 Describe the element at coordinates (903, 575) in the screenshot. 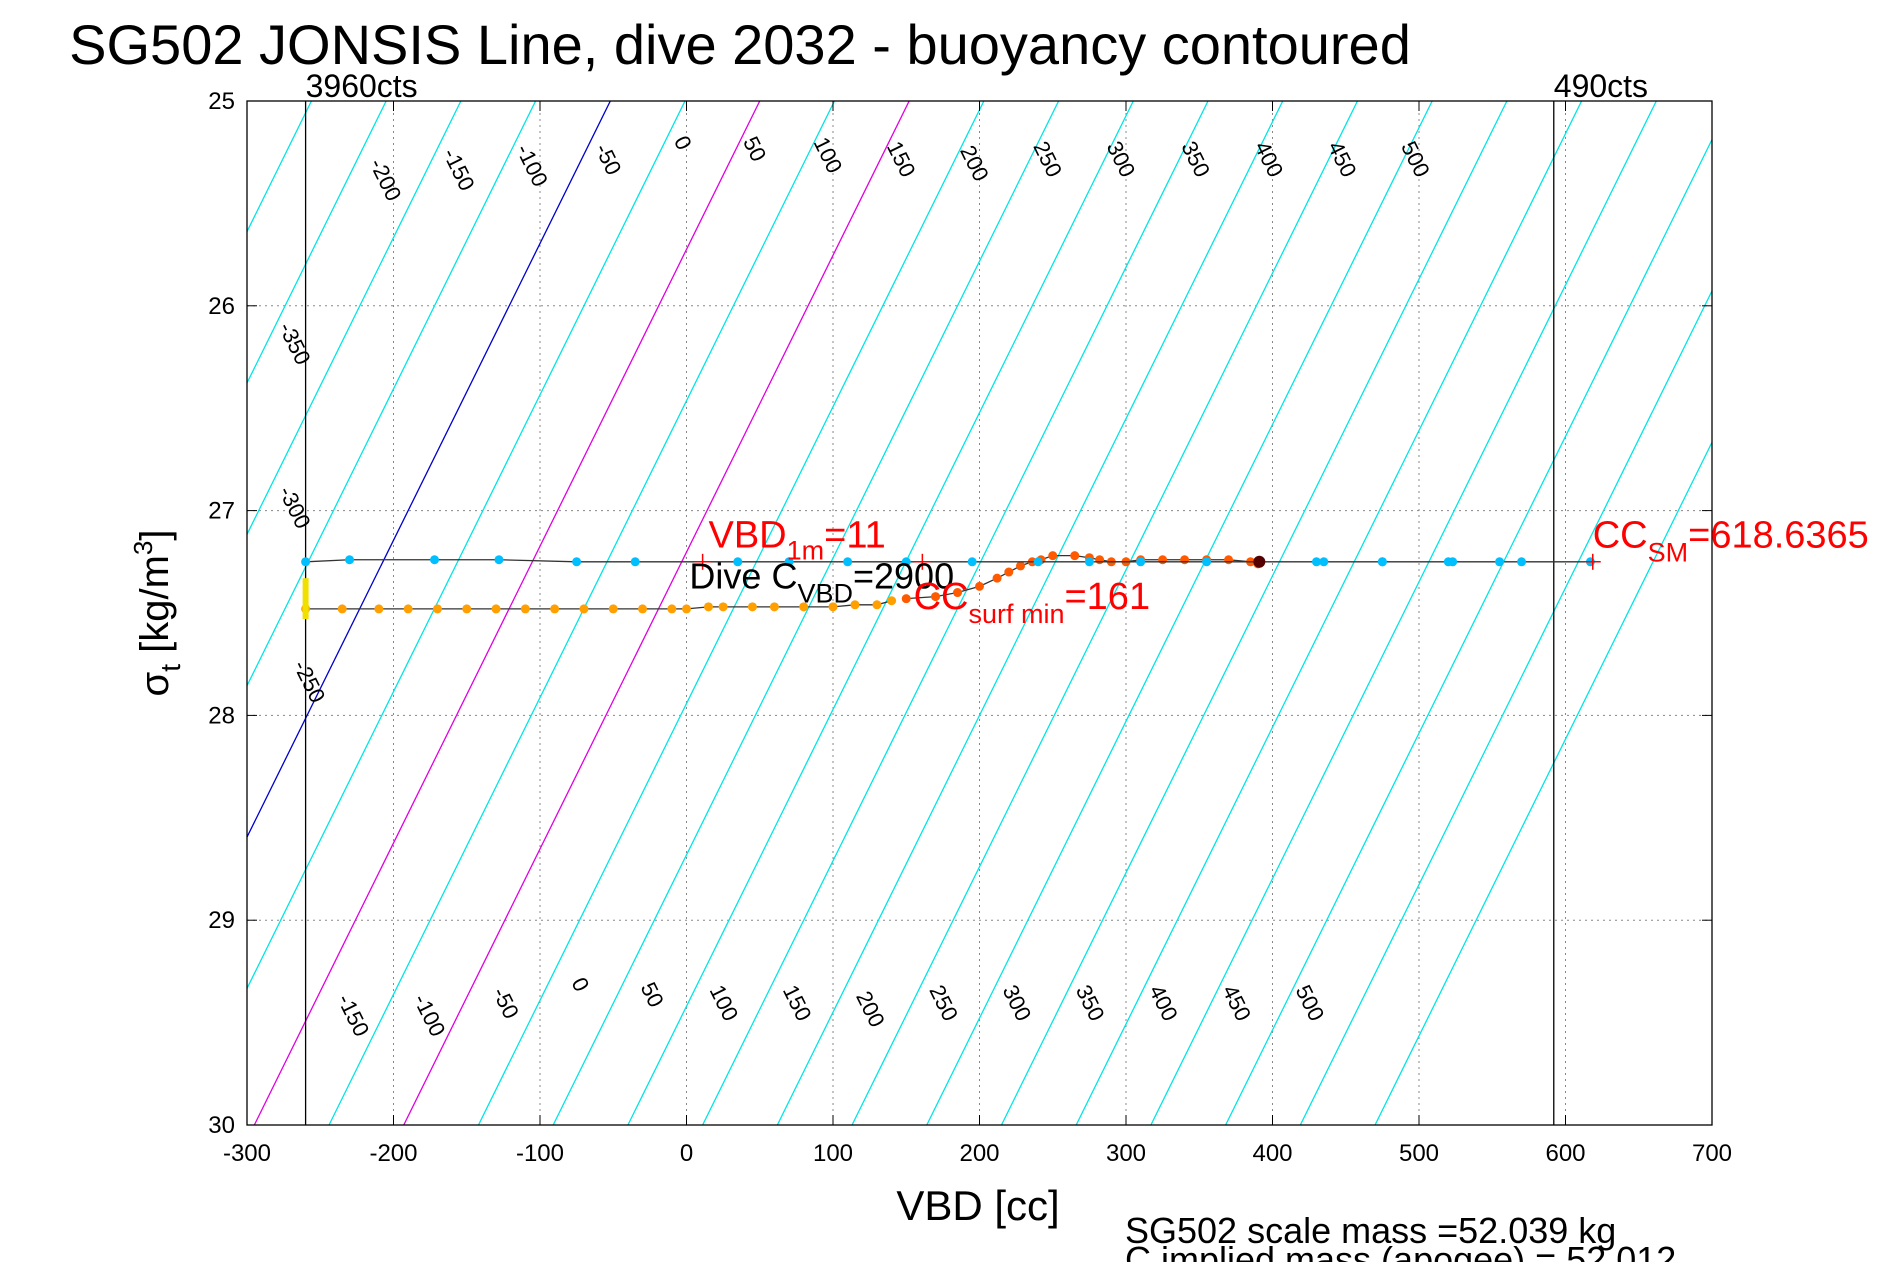

I see `dive-cvbd-value: =2900` at that location.